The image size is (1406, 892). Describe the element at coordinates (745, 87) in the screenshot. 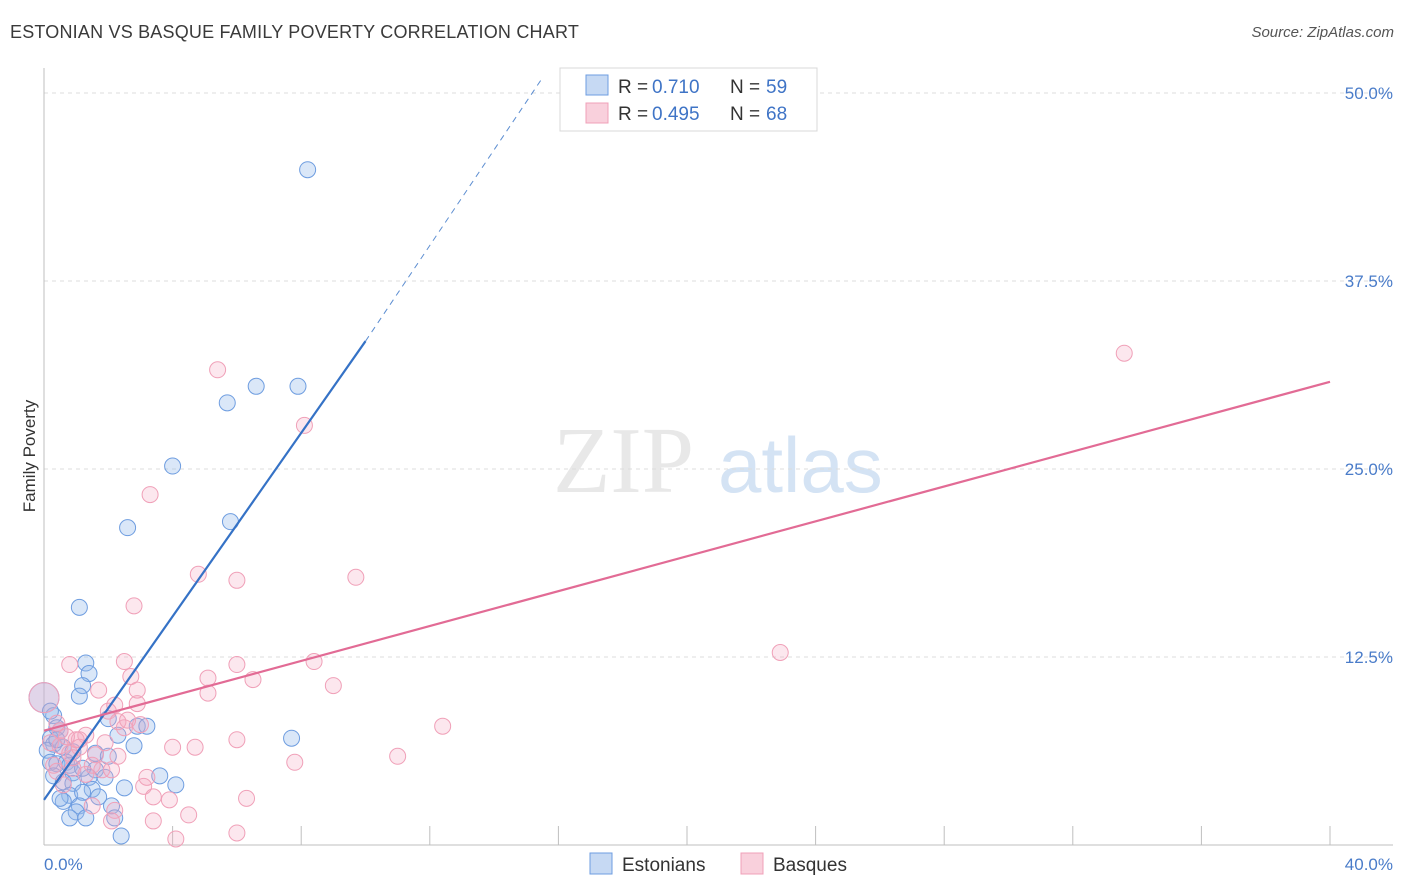

I see `legend-n-label-1: N =` at that location.